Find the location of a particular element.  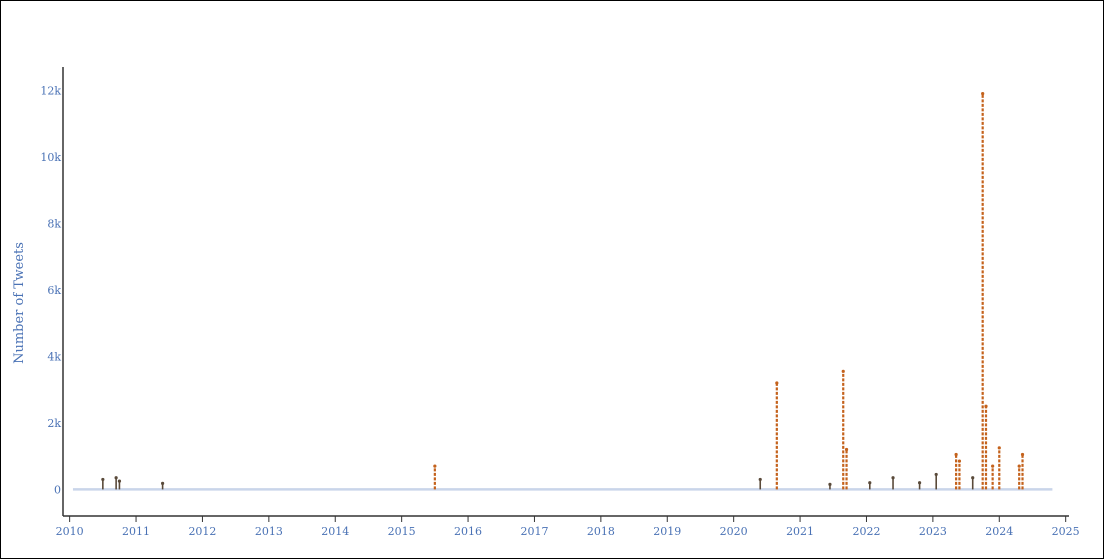

x-tick-label: 2012 is located at coordinates (202, 531).